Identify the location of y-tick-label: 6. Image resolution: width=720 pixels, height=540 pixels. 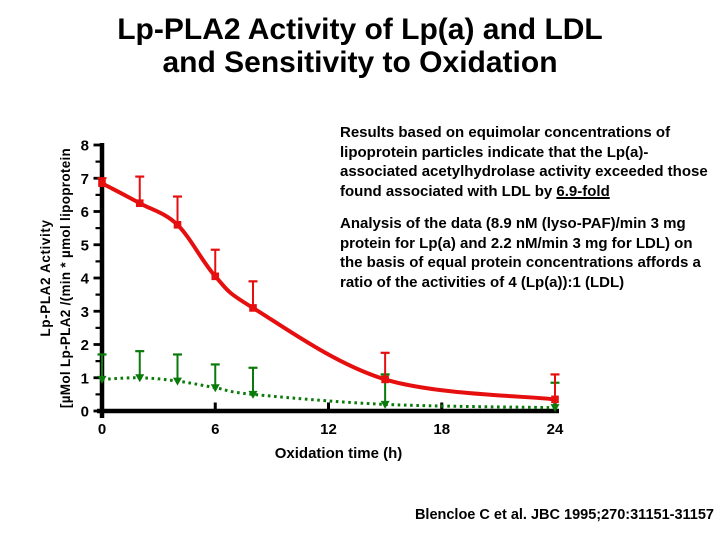
(85, 212).